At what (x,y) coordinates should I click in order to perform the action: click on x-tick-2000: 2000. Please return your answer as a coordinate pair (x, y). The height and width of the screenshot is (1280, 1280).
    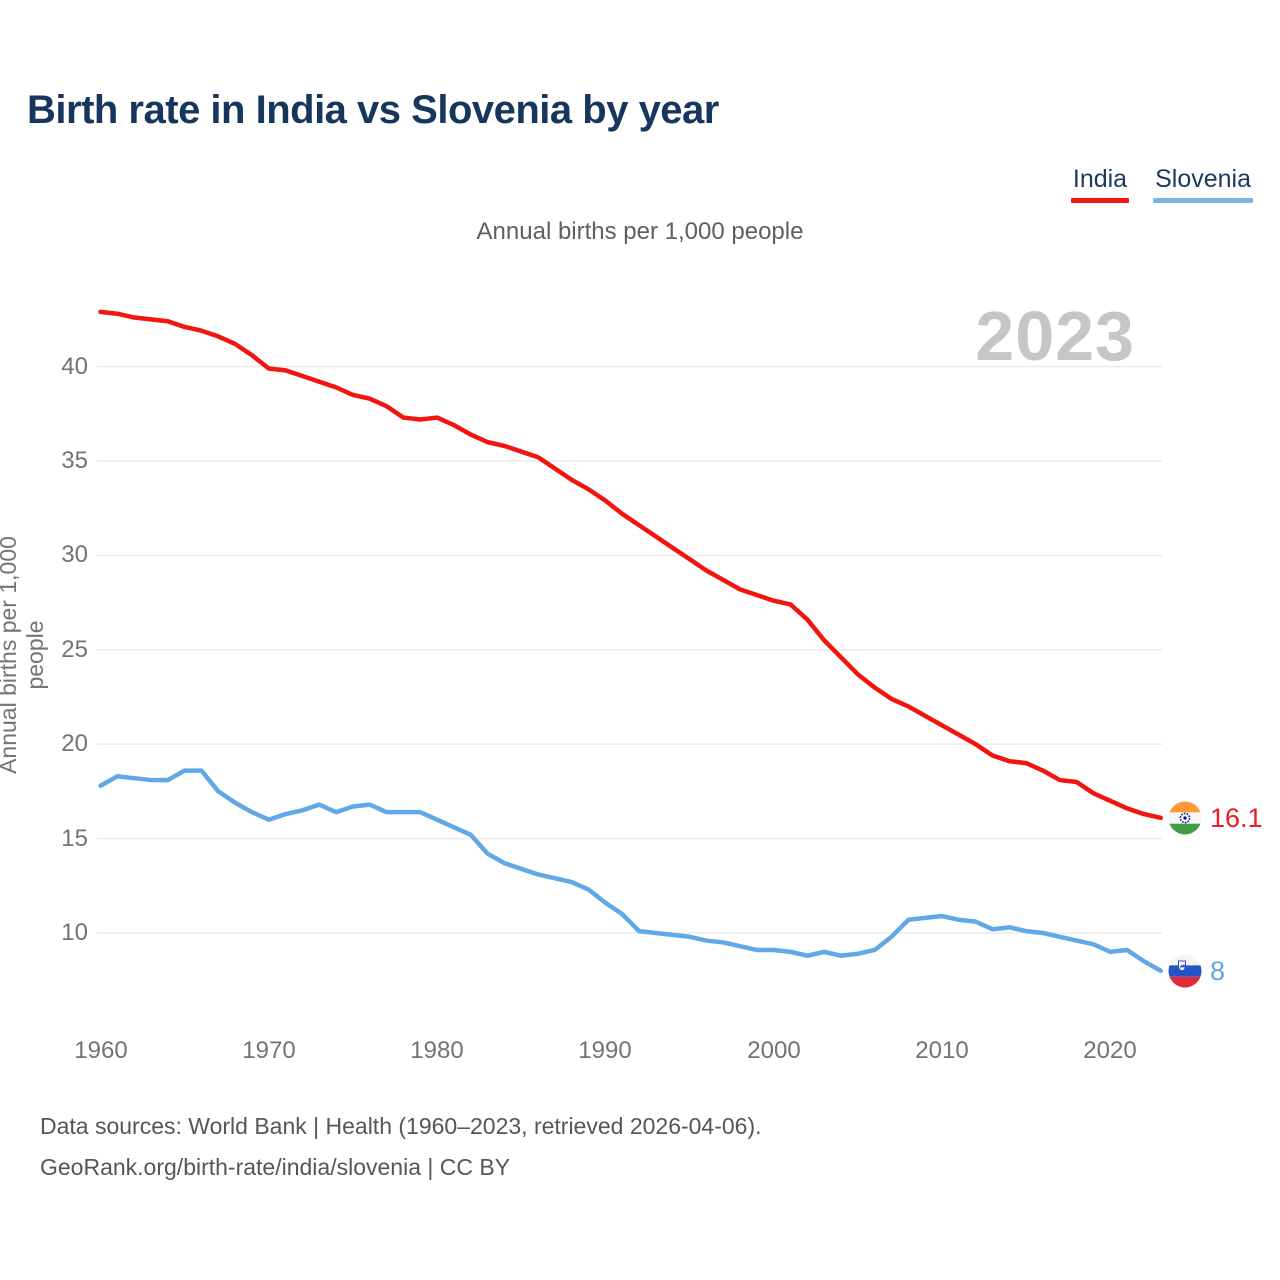
    Looking at the image, I should click on (774, 1050).